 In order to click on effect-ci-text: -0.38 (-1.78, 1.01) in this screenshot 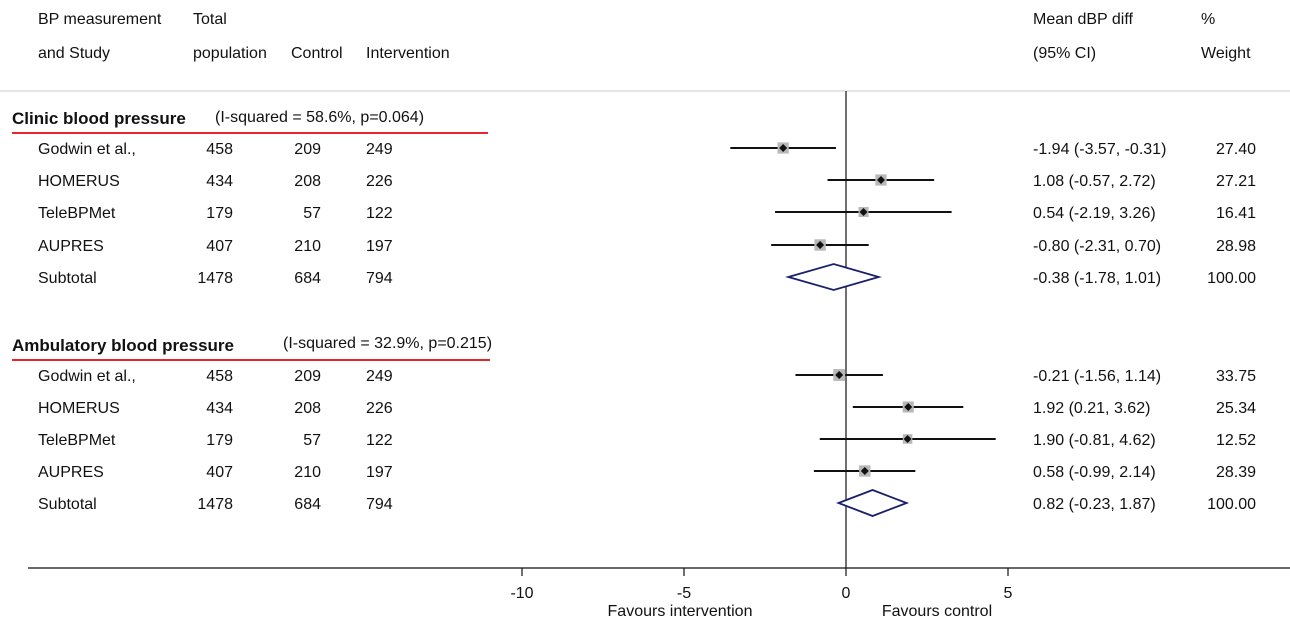, I will do `click(1097, 278)`.